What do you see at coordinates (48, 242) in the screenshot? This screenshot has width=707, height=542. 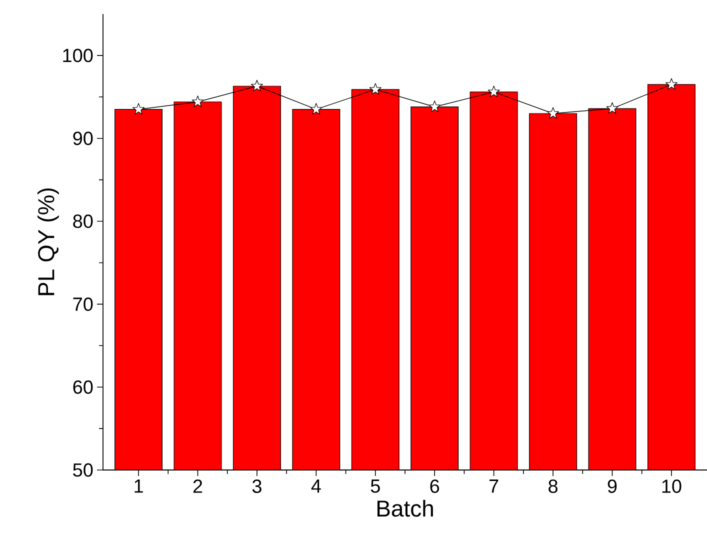 I see `y-axis-title: PL QY (%)` at bounding box center [48, 242].